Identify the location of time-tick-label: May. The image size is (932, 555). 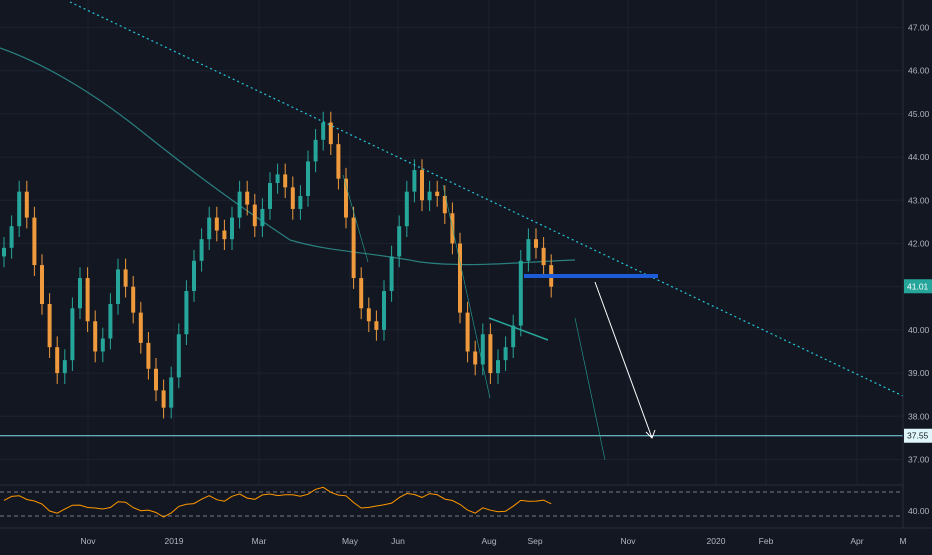
(350, 541).